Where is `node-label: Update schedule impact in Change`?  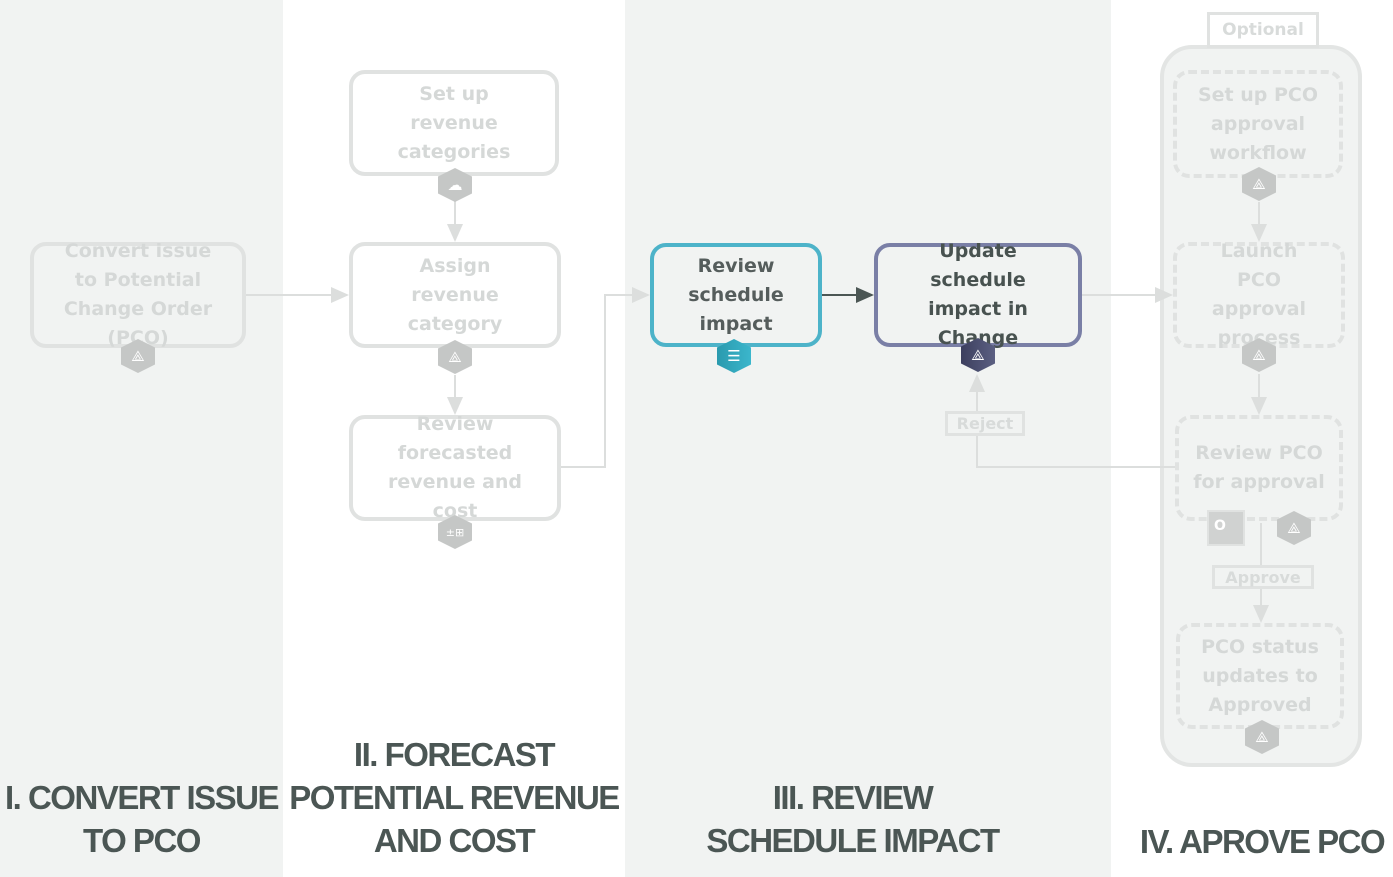
node-label: Update schedule impact in Change is located at coordinates (978, 294).